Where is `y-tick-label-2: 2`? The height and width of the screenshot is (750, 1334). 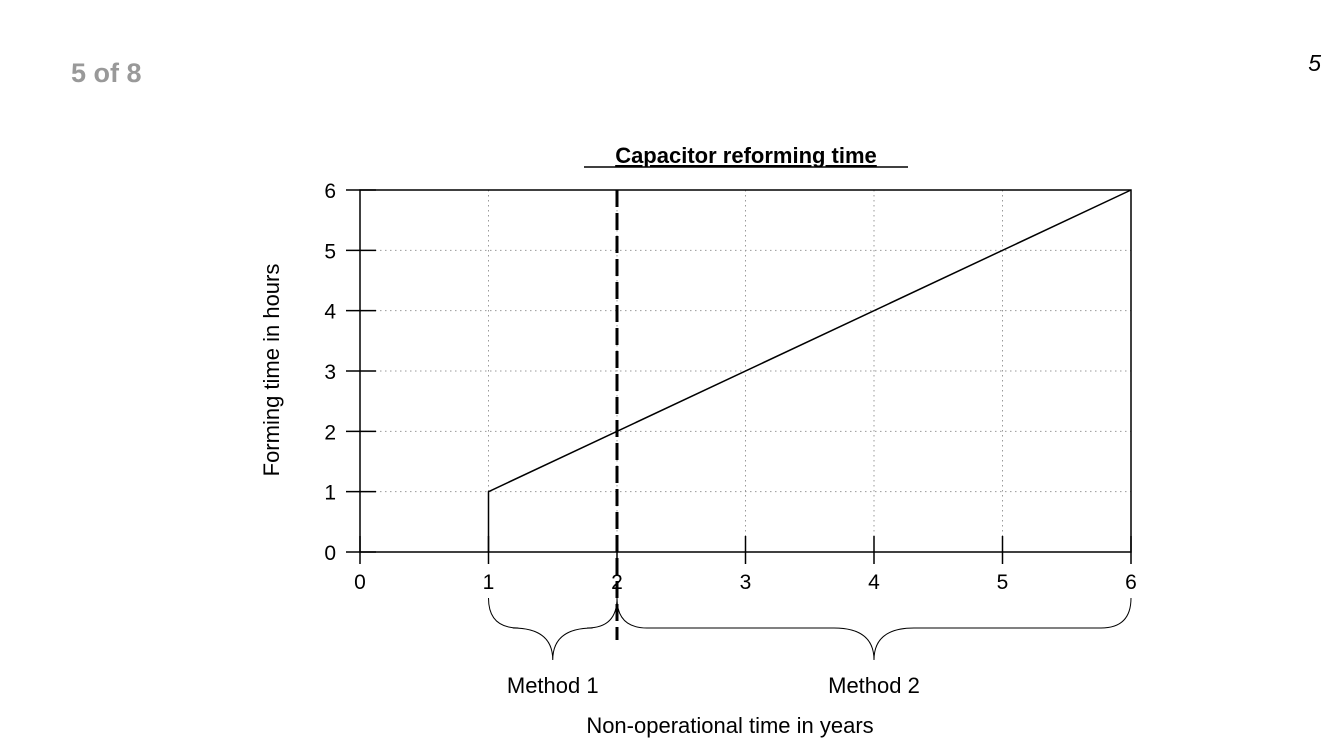 y-tick-label-2: 2 is located at coordinates (330, 432).